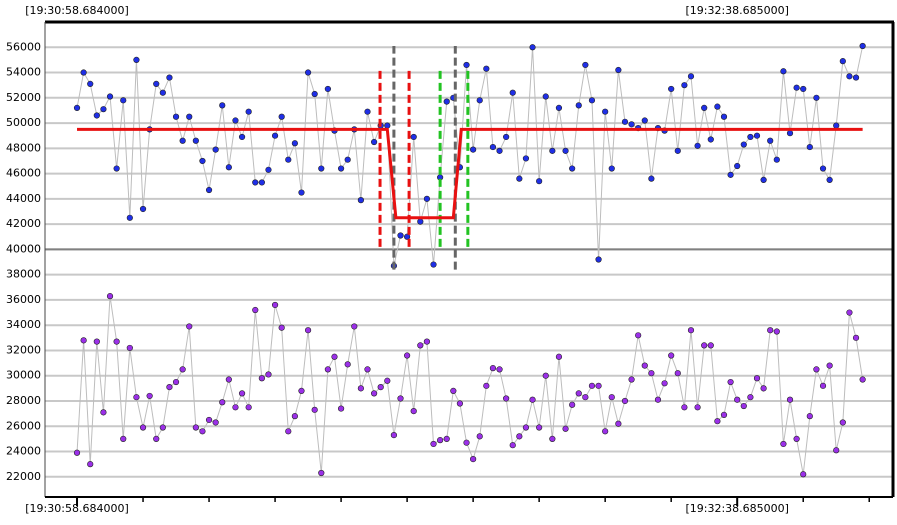 Image resolution: width=897 pixels, height=525 pixels. What do you see at coordinates (23, 375) in the screenshot?
I see `y-tick-label: 30000` at bounding box center [23, 375].